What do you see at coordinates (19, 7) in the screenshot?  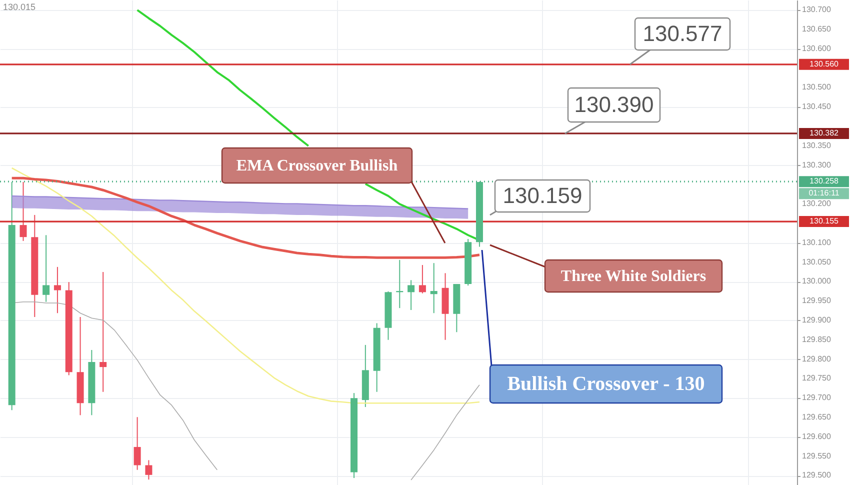 I see `annotation: 130.015` at bounding box center [19, 7].